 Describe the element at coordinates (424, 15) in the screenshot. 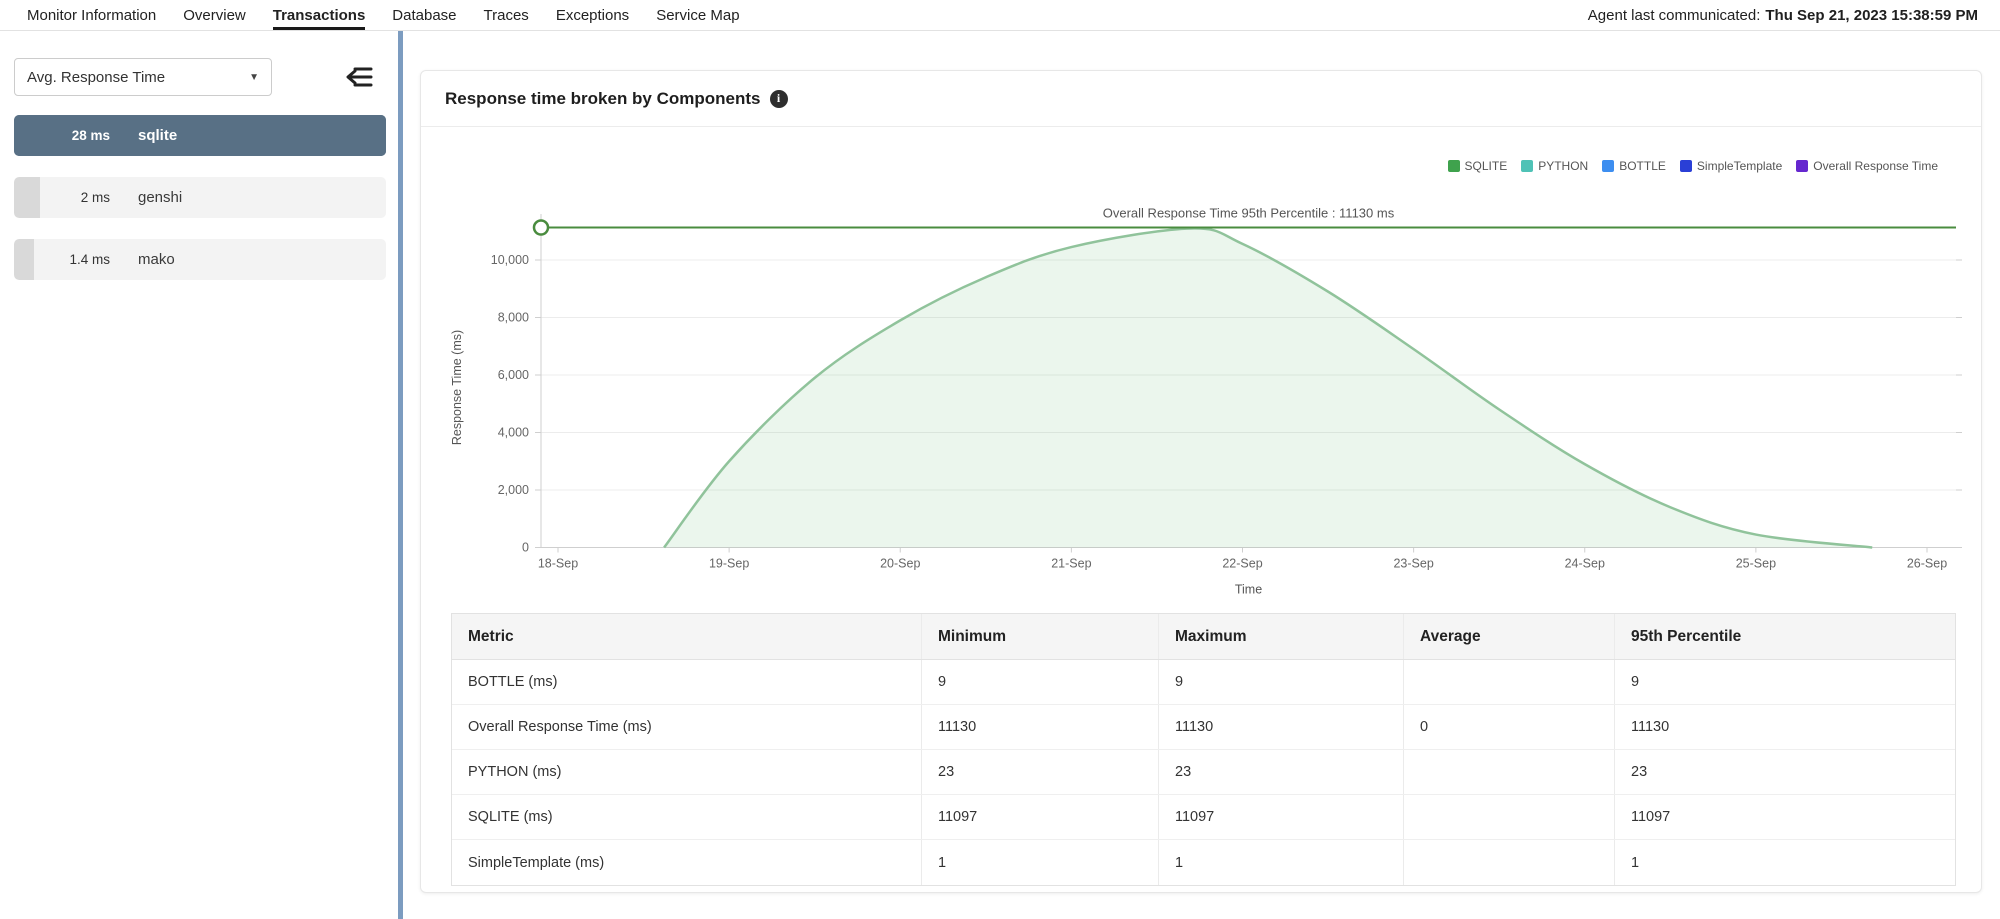

I see `tab-database: Database` at that location.